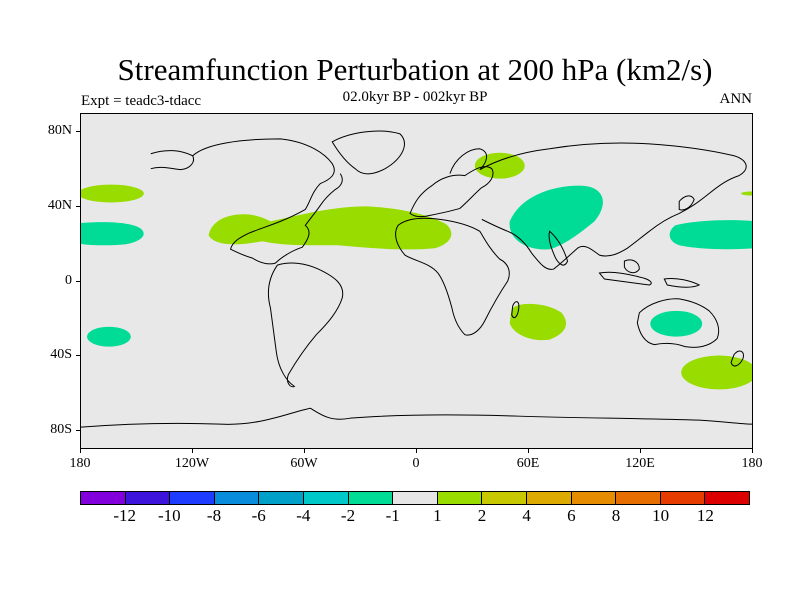 Image resolution: width=800 pixels, height=600 pixels. What do you see at coordinates (661, 515) in the screenshot?
I see `colorbar-label: 10` at bounding box center [661, 515].